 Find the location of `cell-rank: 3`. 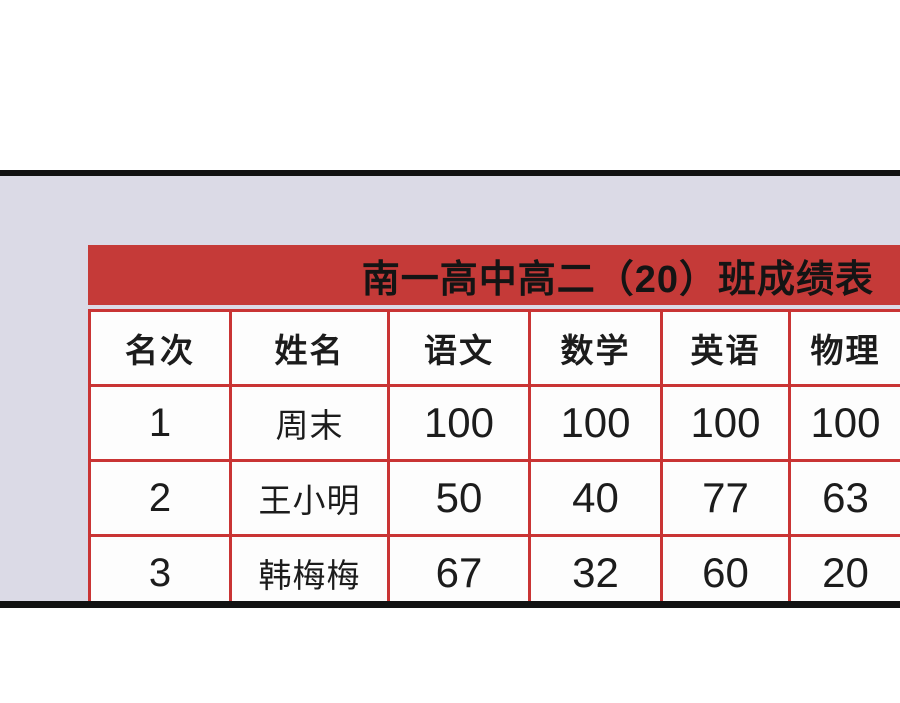

cell-rank: 3 is located at coordinates (160, 567).